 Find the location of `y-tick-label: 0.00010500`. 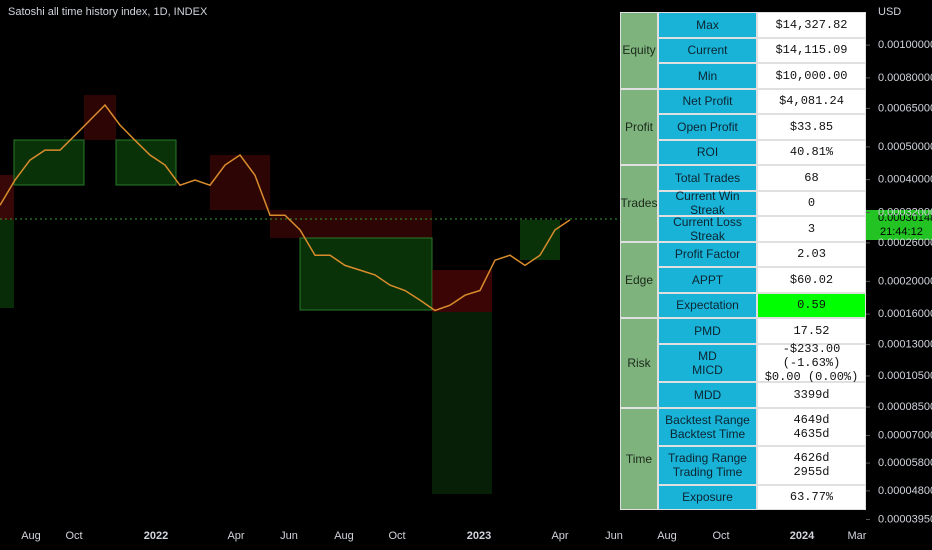

y-tick-label: 0.00010500 is located at coordinates (905, 376).